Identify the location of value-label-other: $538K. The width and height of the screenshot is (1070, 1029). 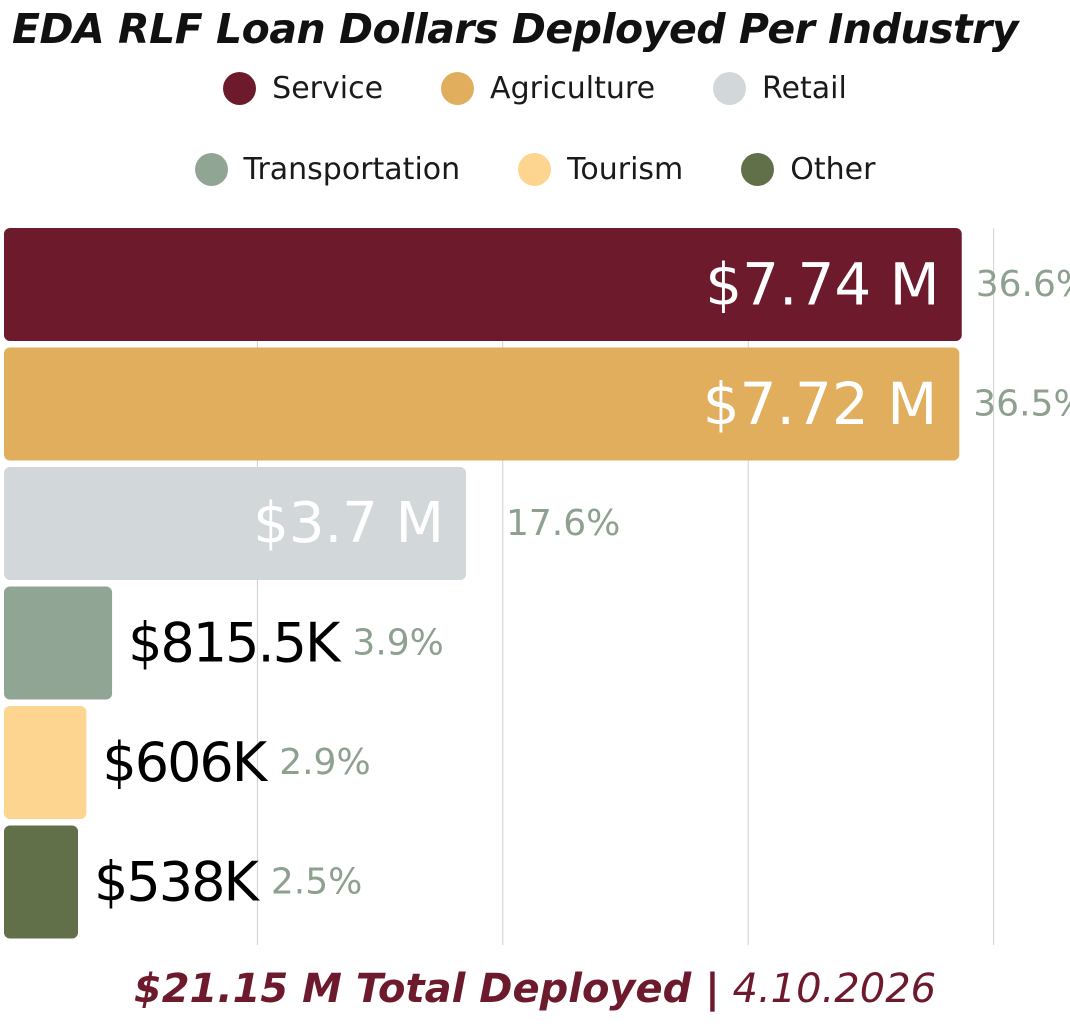
(177, 882).